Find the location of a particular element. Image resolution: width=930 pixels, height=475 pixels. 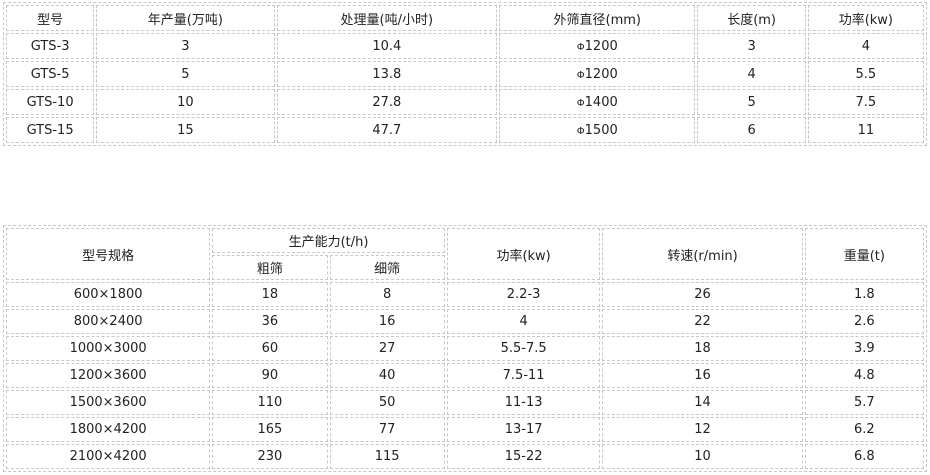

table-cell: 1500×3600 is located at coordinates (108, 402).